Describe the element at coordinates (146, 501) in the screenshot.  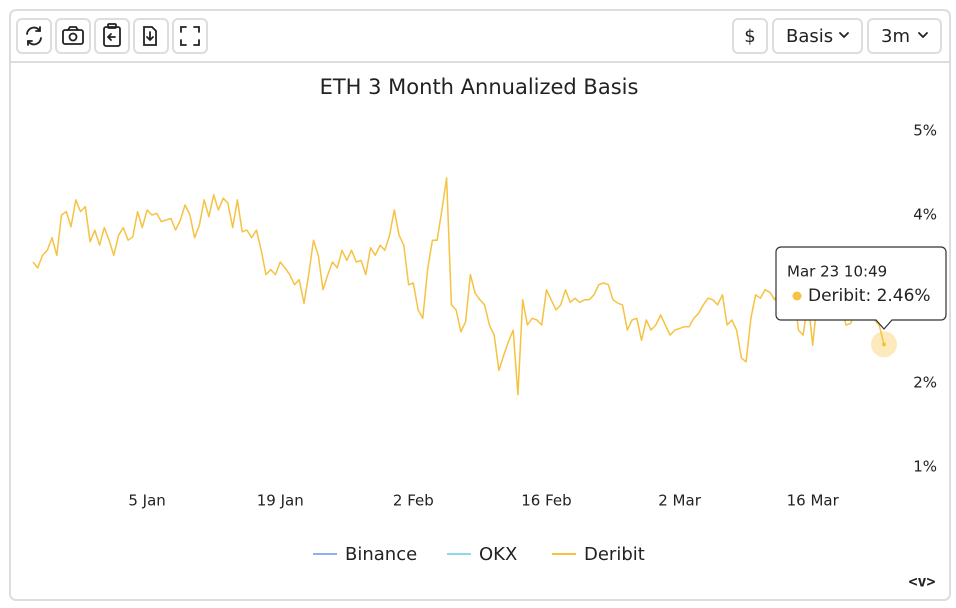
I see `x-tick-label: 5 Jan` at that location.